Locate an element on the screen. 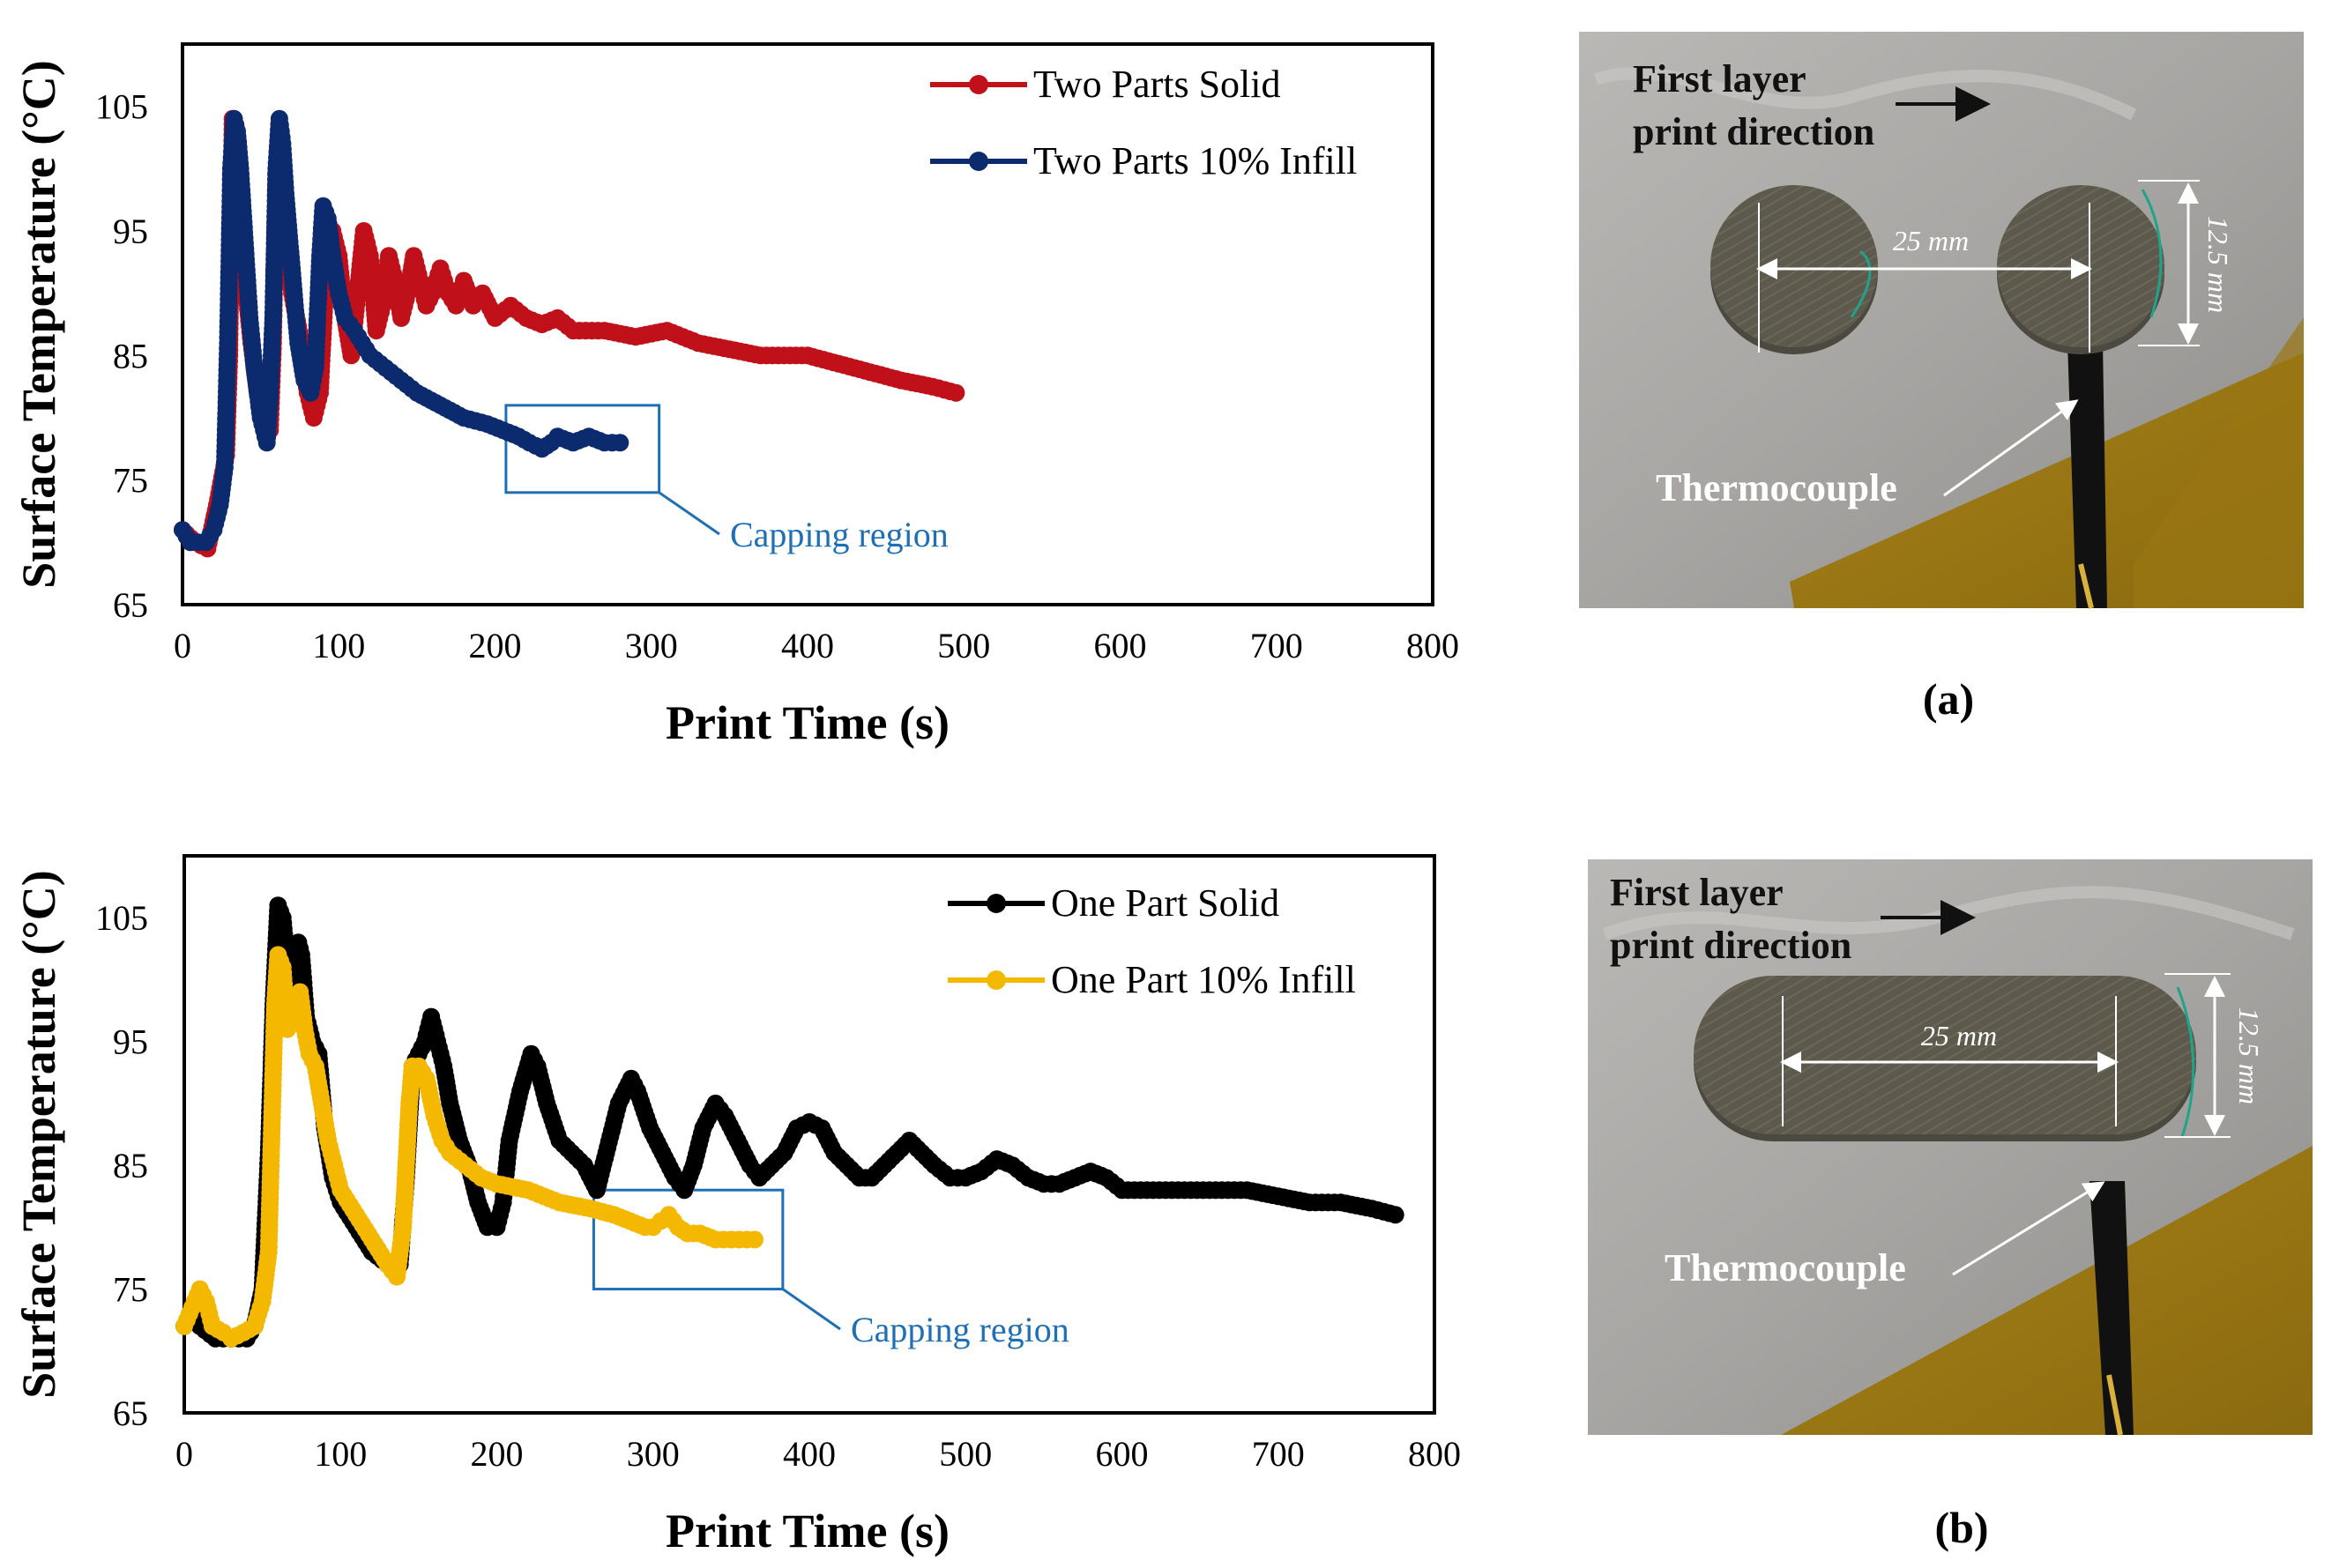  kapton-tape-edge is located at coordinates (2219, 462).